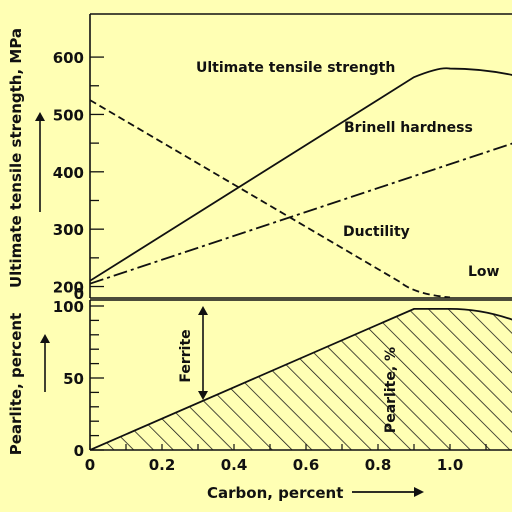 Image resolution: width=512 pixels, height=512 pixels. What do you see at coordinates (68, 115) in the screenshot?
I see `upper-y-tick-label: 500` at bounding box center [68, 115].